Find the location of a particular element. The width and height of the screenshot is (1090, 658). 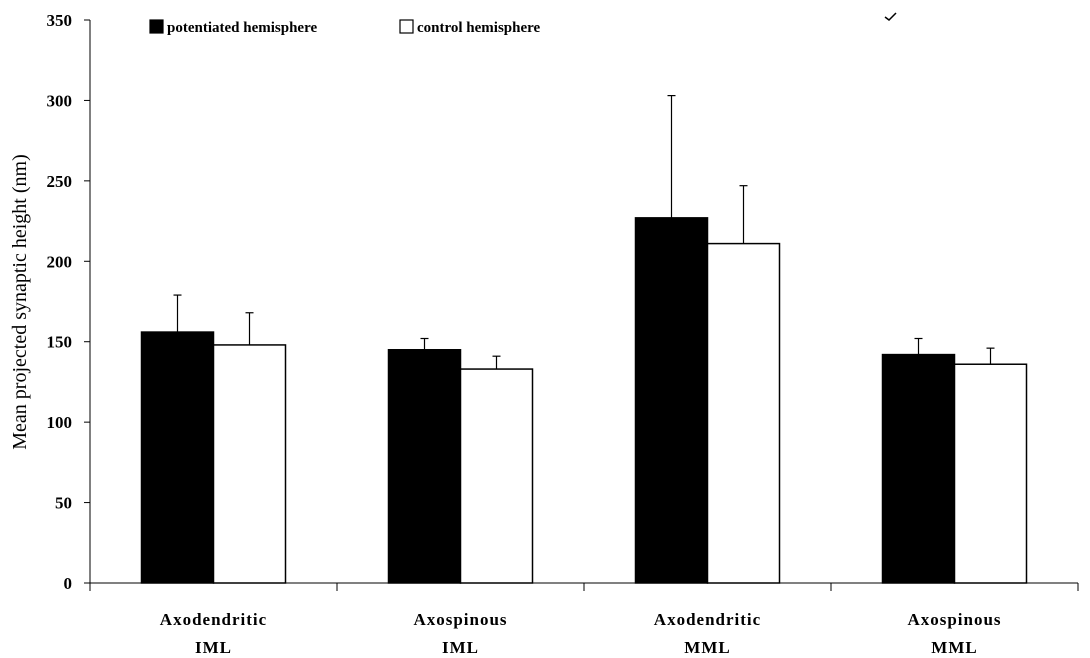

y-tick-label: 0 is located at coordinates (68, 583).